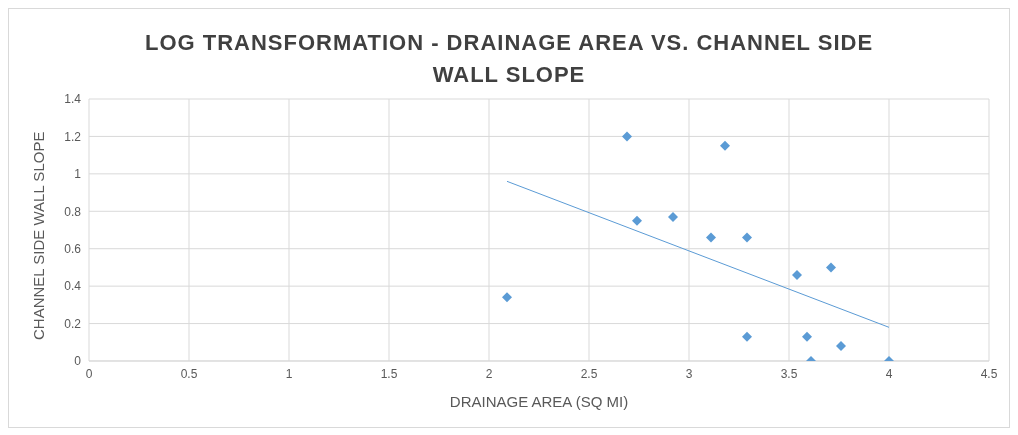 The image size is (1018, 435). Describe the element at coordinates (73, 136) in the screenshot. I see `y-tick-label: 1.2` at that location.